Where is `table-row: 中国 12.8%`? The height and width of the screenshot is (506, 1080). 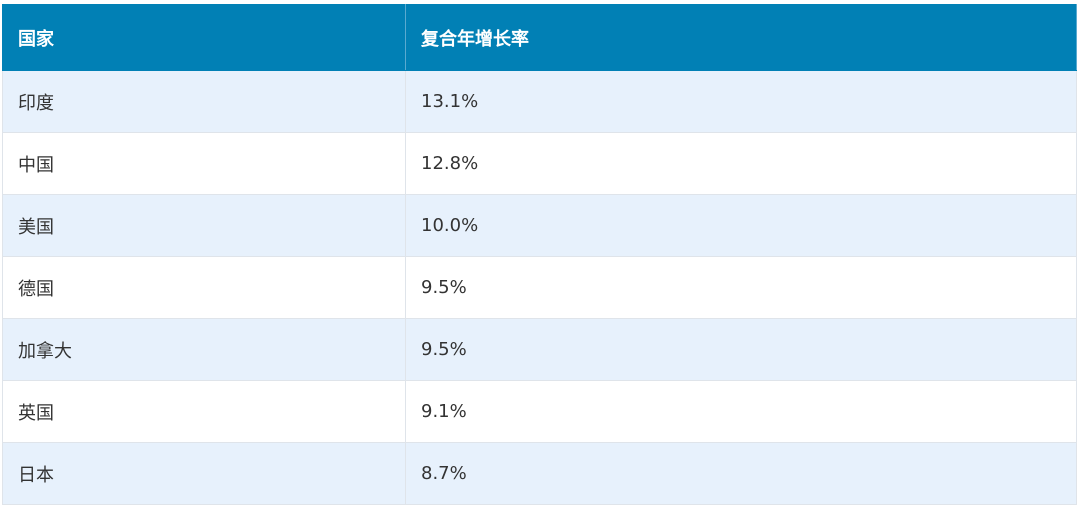
table-row: 中国 12.8% is located at coordinates (539, 163).